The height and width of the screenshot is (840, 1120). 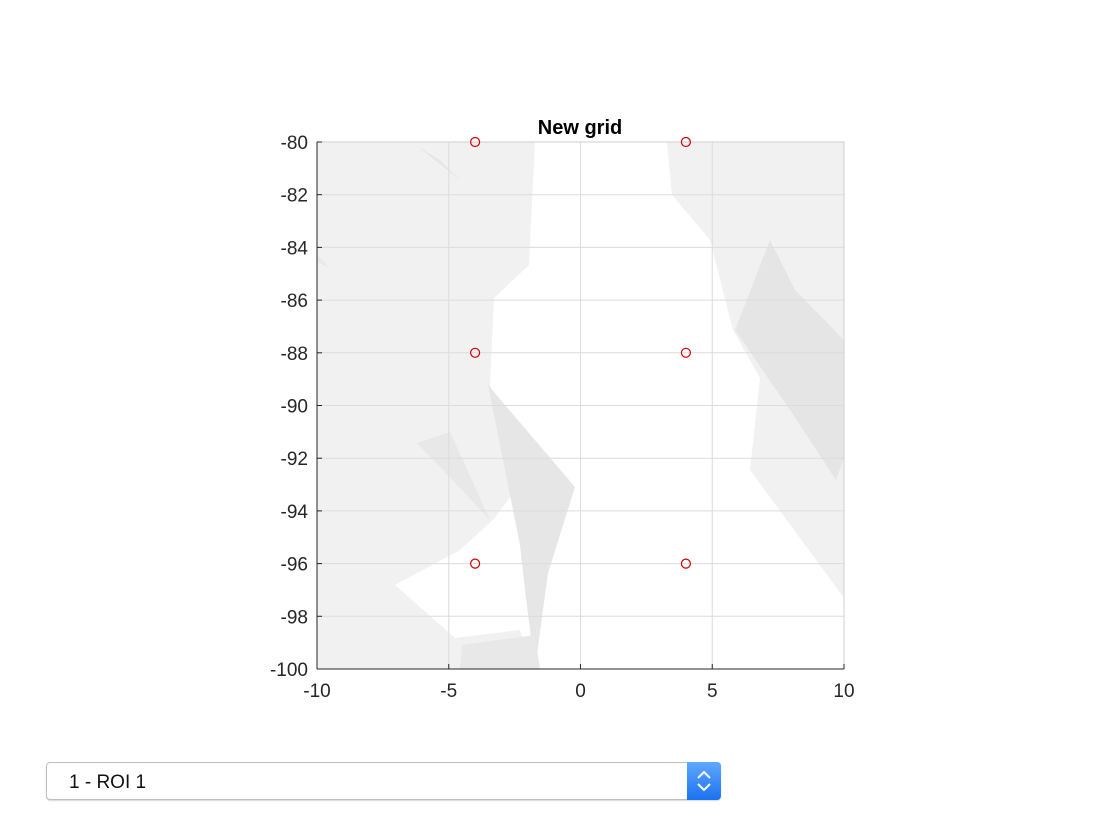 I want to click on up-down-arrows-icon-glyph, so click(x=704, y=781).